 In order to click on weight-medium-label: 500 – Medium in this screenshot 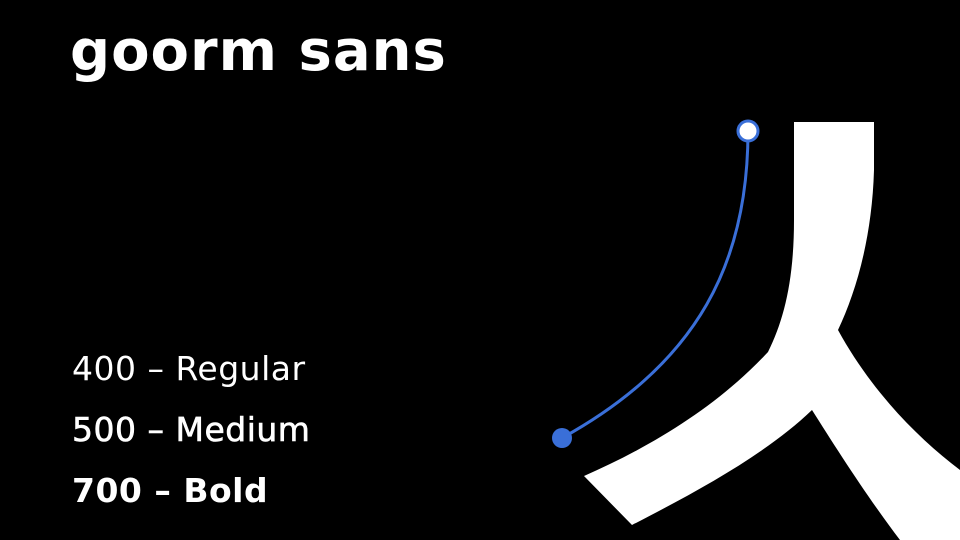, I will do `click(191, 429)`.